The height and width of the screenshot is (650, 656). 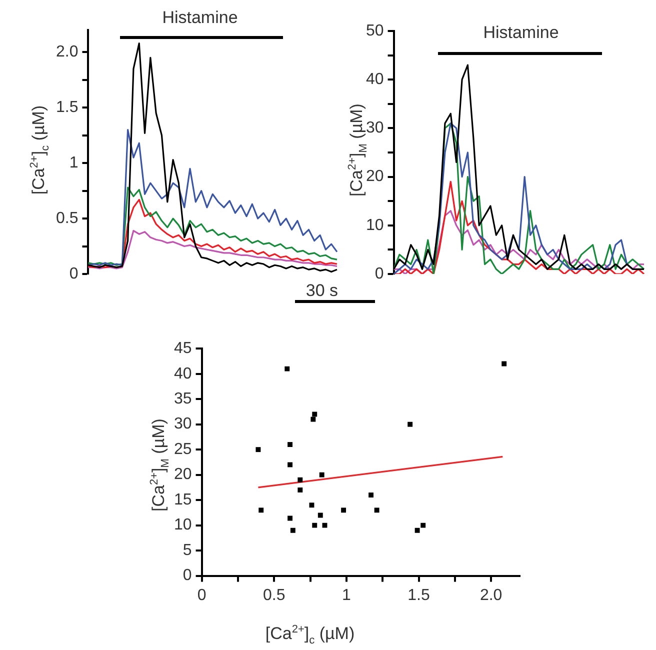 I want to click on y-tick-label: 50, so click(x=375, y=31).